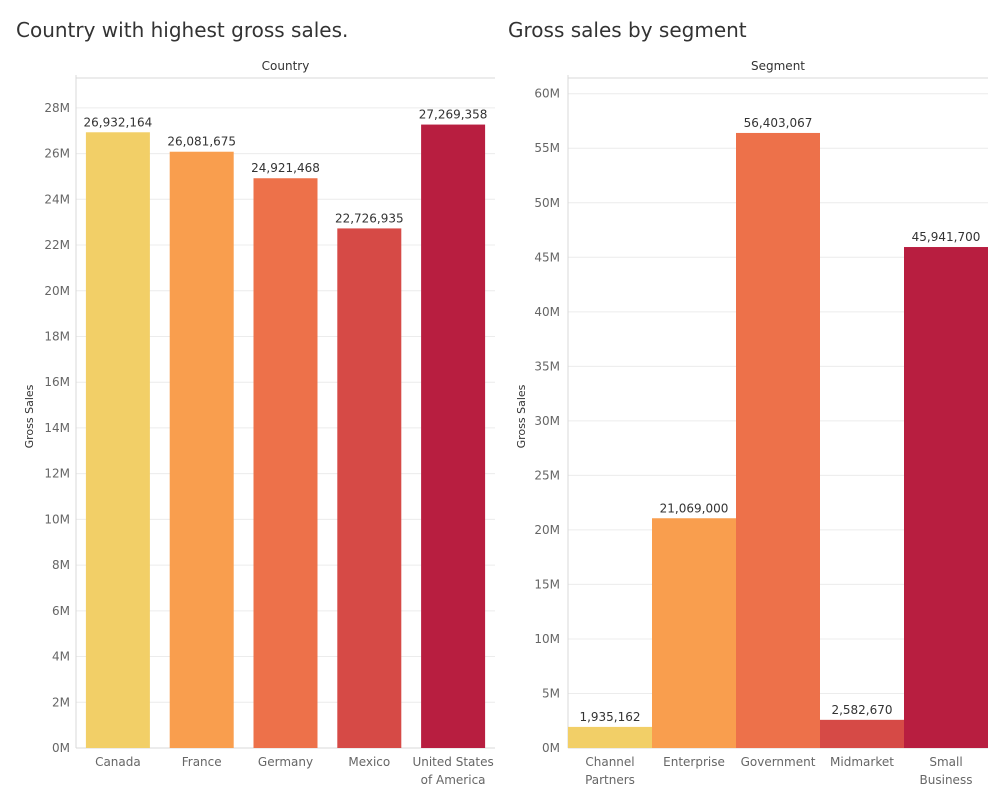 The width and height of the screenshot is (999, 799). Describe the element at coordinates (57, 336) in the screenshot. I see `y-tick-label: 18M` at that location.